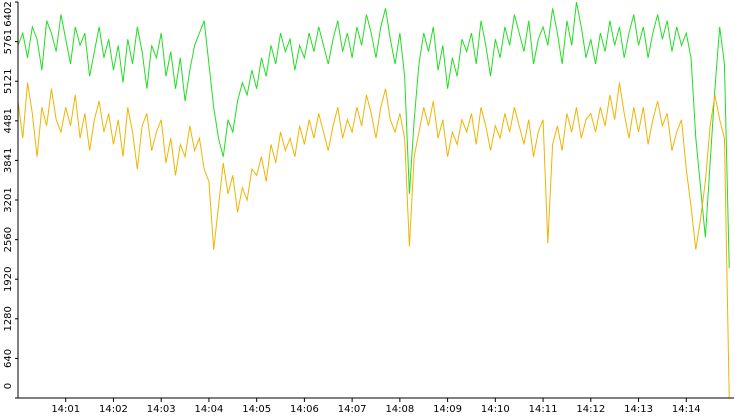  I want to click on y-tick-label: 6402, so click(8, 13).